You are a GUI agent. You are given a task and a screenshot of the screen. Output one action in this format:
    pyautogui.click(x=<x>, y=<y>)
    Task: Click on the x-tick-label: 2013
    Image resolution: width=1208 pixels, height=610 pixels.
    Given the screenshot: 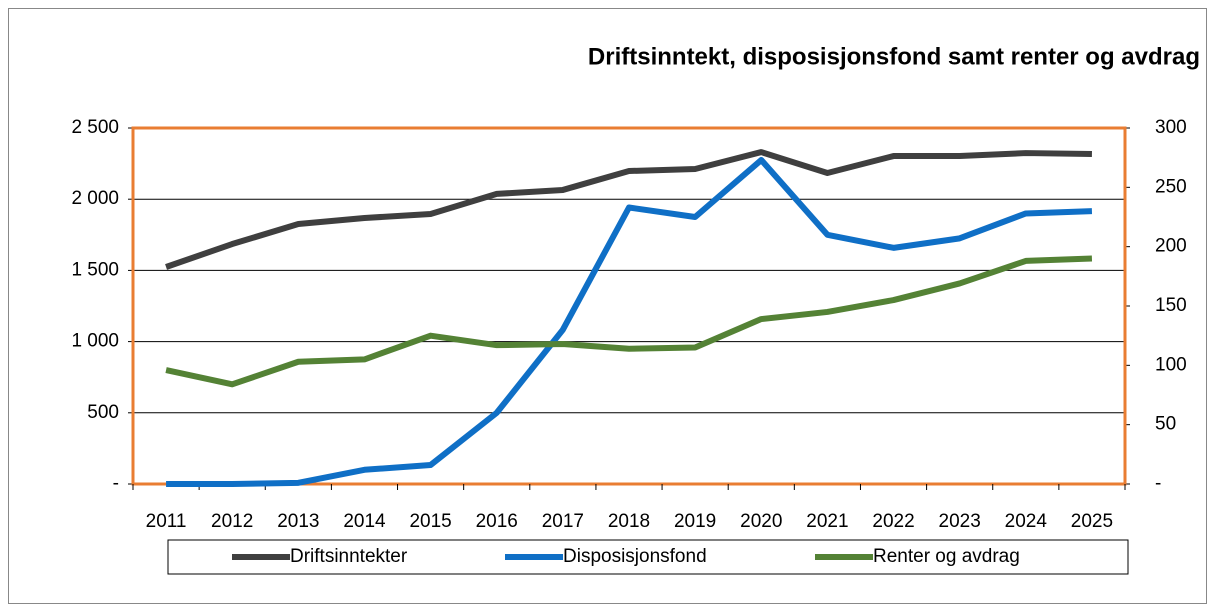 What is the action you would take?
    pyautogui.click(x=298, y=521)
    